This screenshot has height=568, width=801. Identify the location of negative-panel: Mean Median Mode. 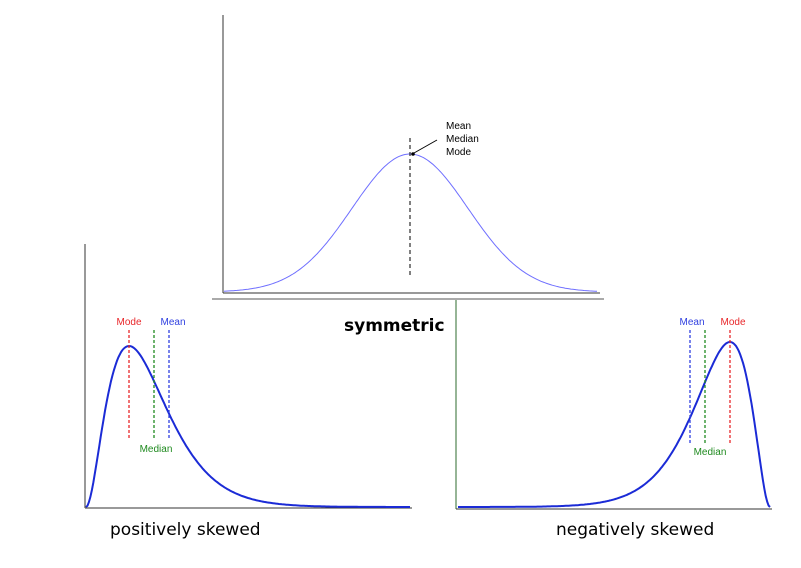
(613, 405).